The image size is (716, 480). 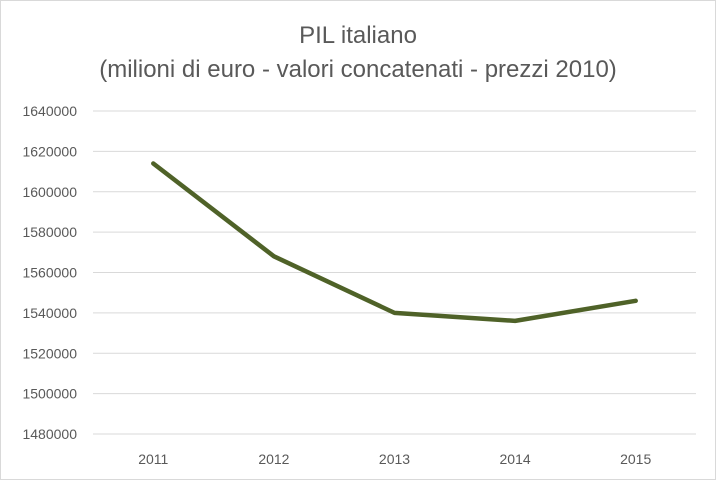 What do you see at coordinates (49, 151) in the screenshot?
I see `y-tick-label: 1620000` at bounding box center [49, 151].